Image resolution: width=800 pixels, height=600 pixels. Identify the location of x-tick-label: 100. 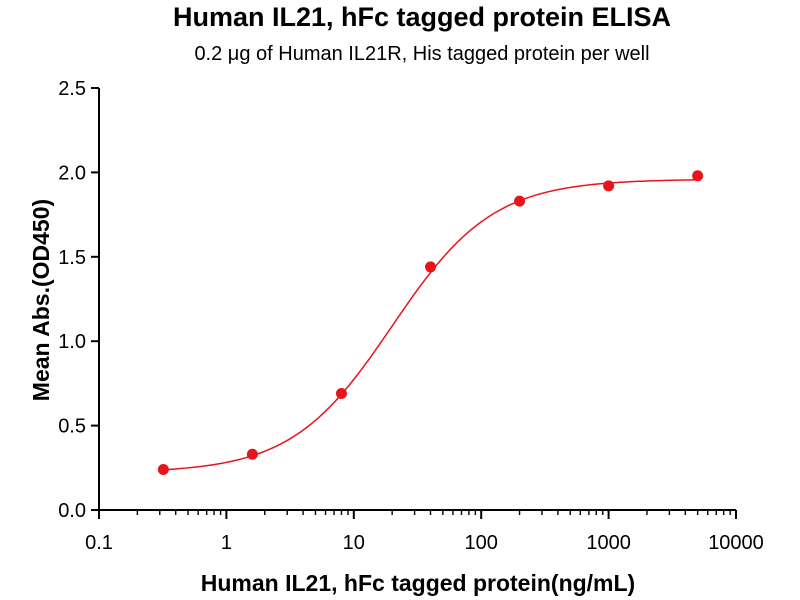
(481, 543).